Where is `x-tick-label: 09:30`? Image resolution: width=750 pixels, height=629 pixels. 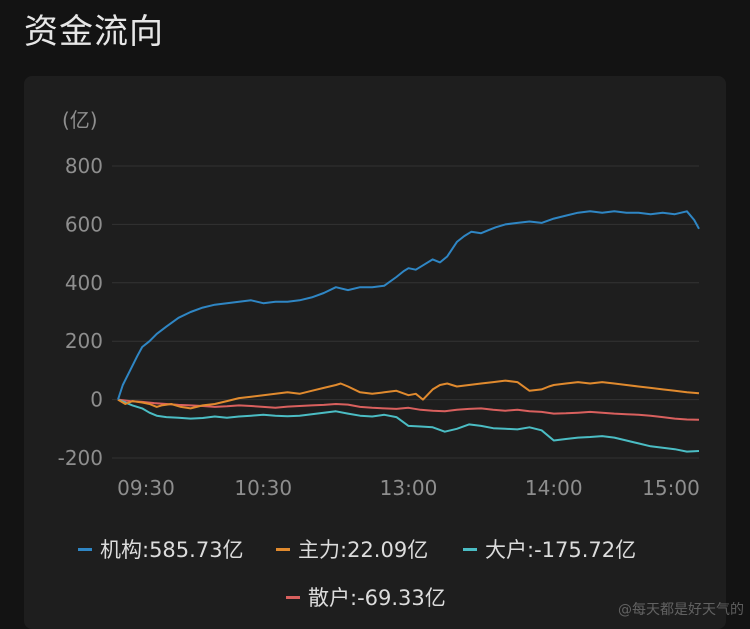
x-tick-label: 09:30 is located at coordinates (146, 488).